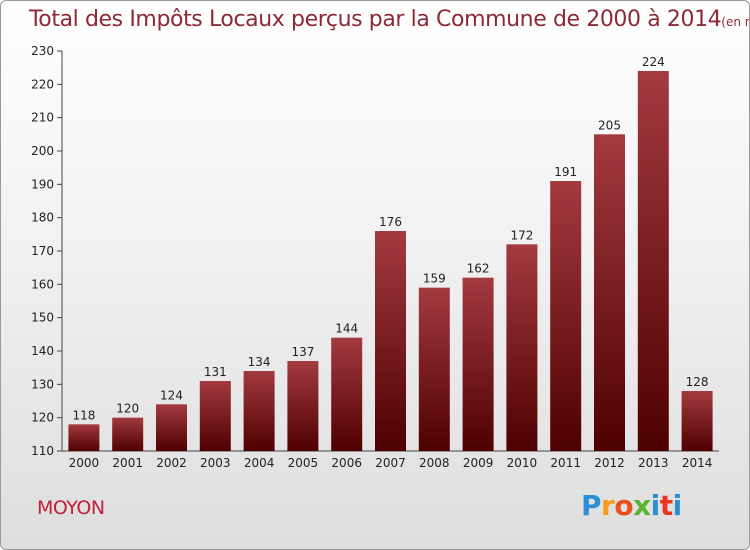  What do you see at coordinates (434, 279) in the screenshot?
I see `bar-value-label: 159` at bounding box center [434, 279].